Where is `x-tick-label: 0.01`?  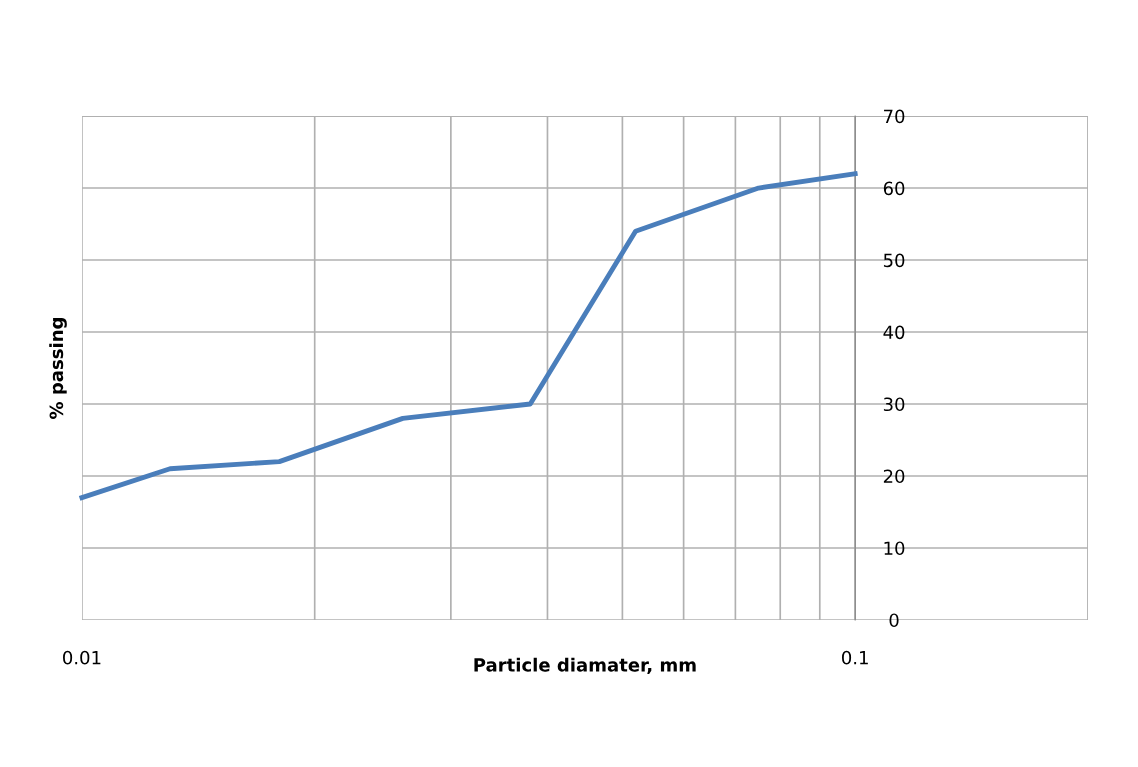 x-tick-label: 0.01 is located at coordinates (82, 657).